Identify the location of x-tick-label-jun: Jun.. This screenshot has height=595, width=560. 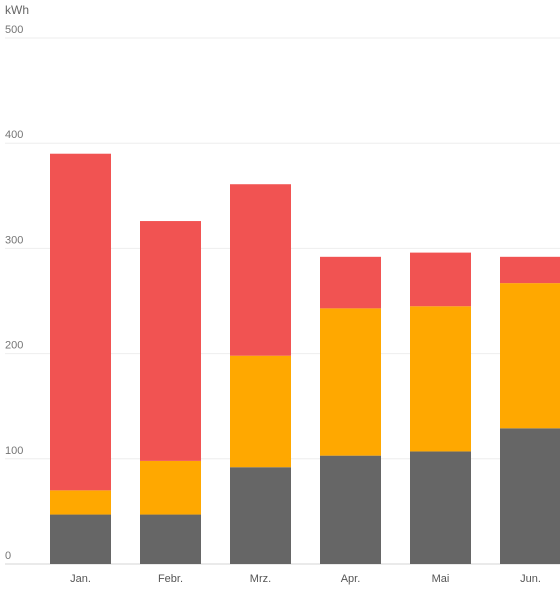
(530, 579).